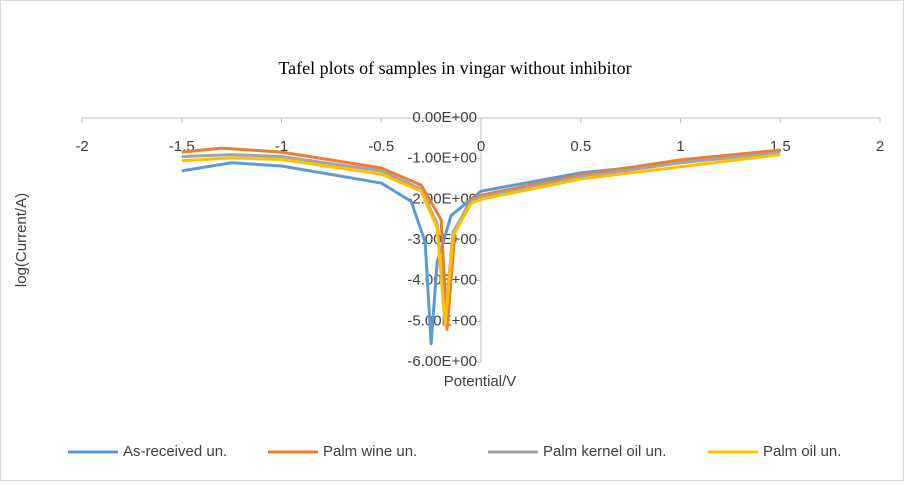 The width and height of the screenshot is (904, 486). I want to click on legend-label: Palm kernel oil un., so click(604, 451).